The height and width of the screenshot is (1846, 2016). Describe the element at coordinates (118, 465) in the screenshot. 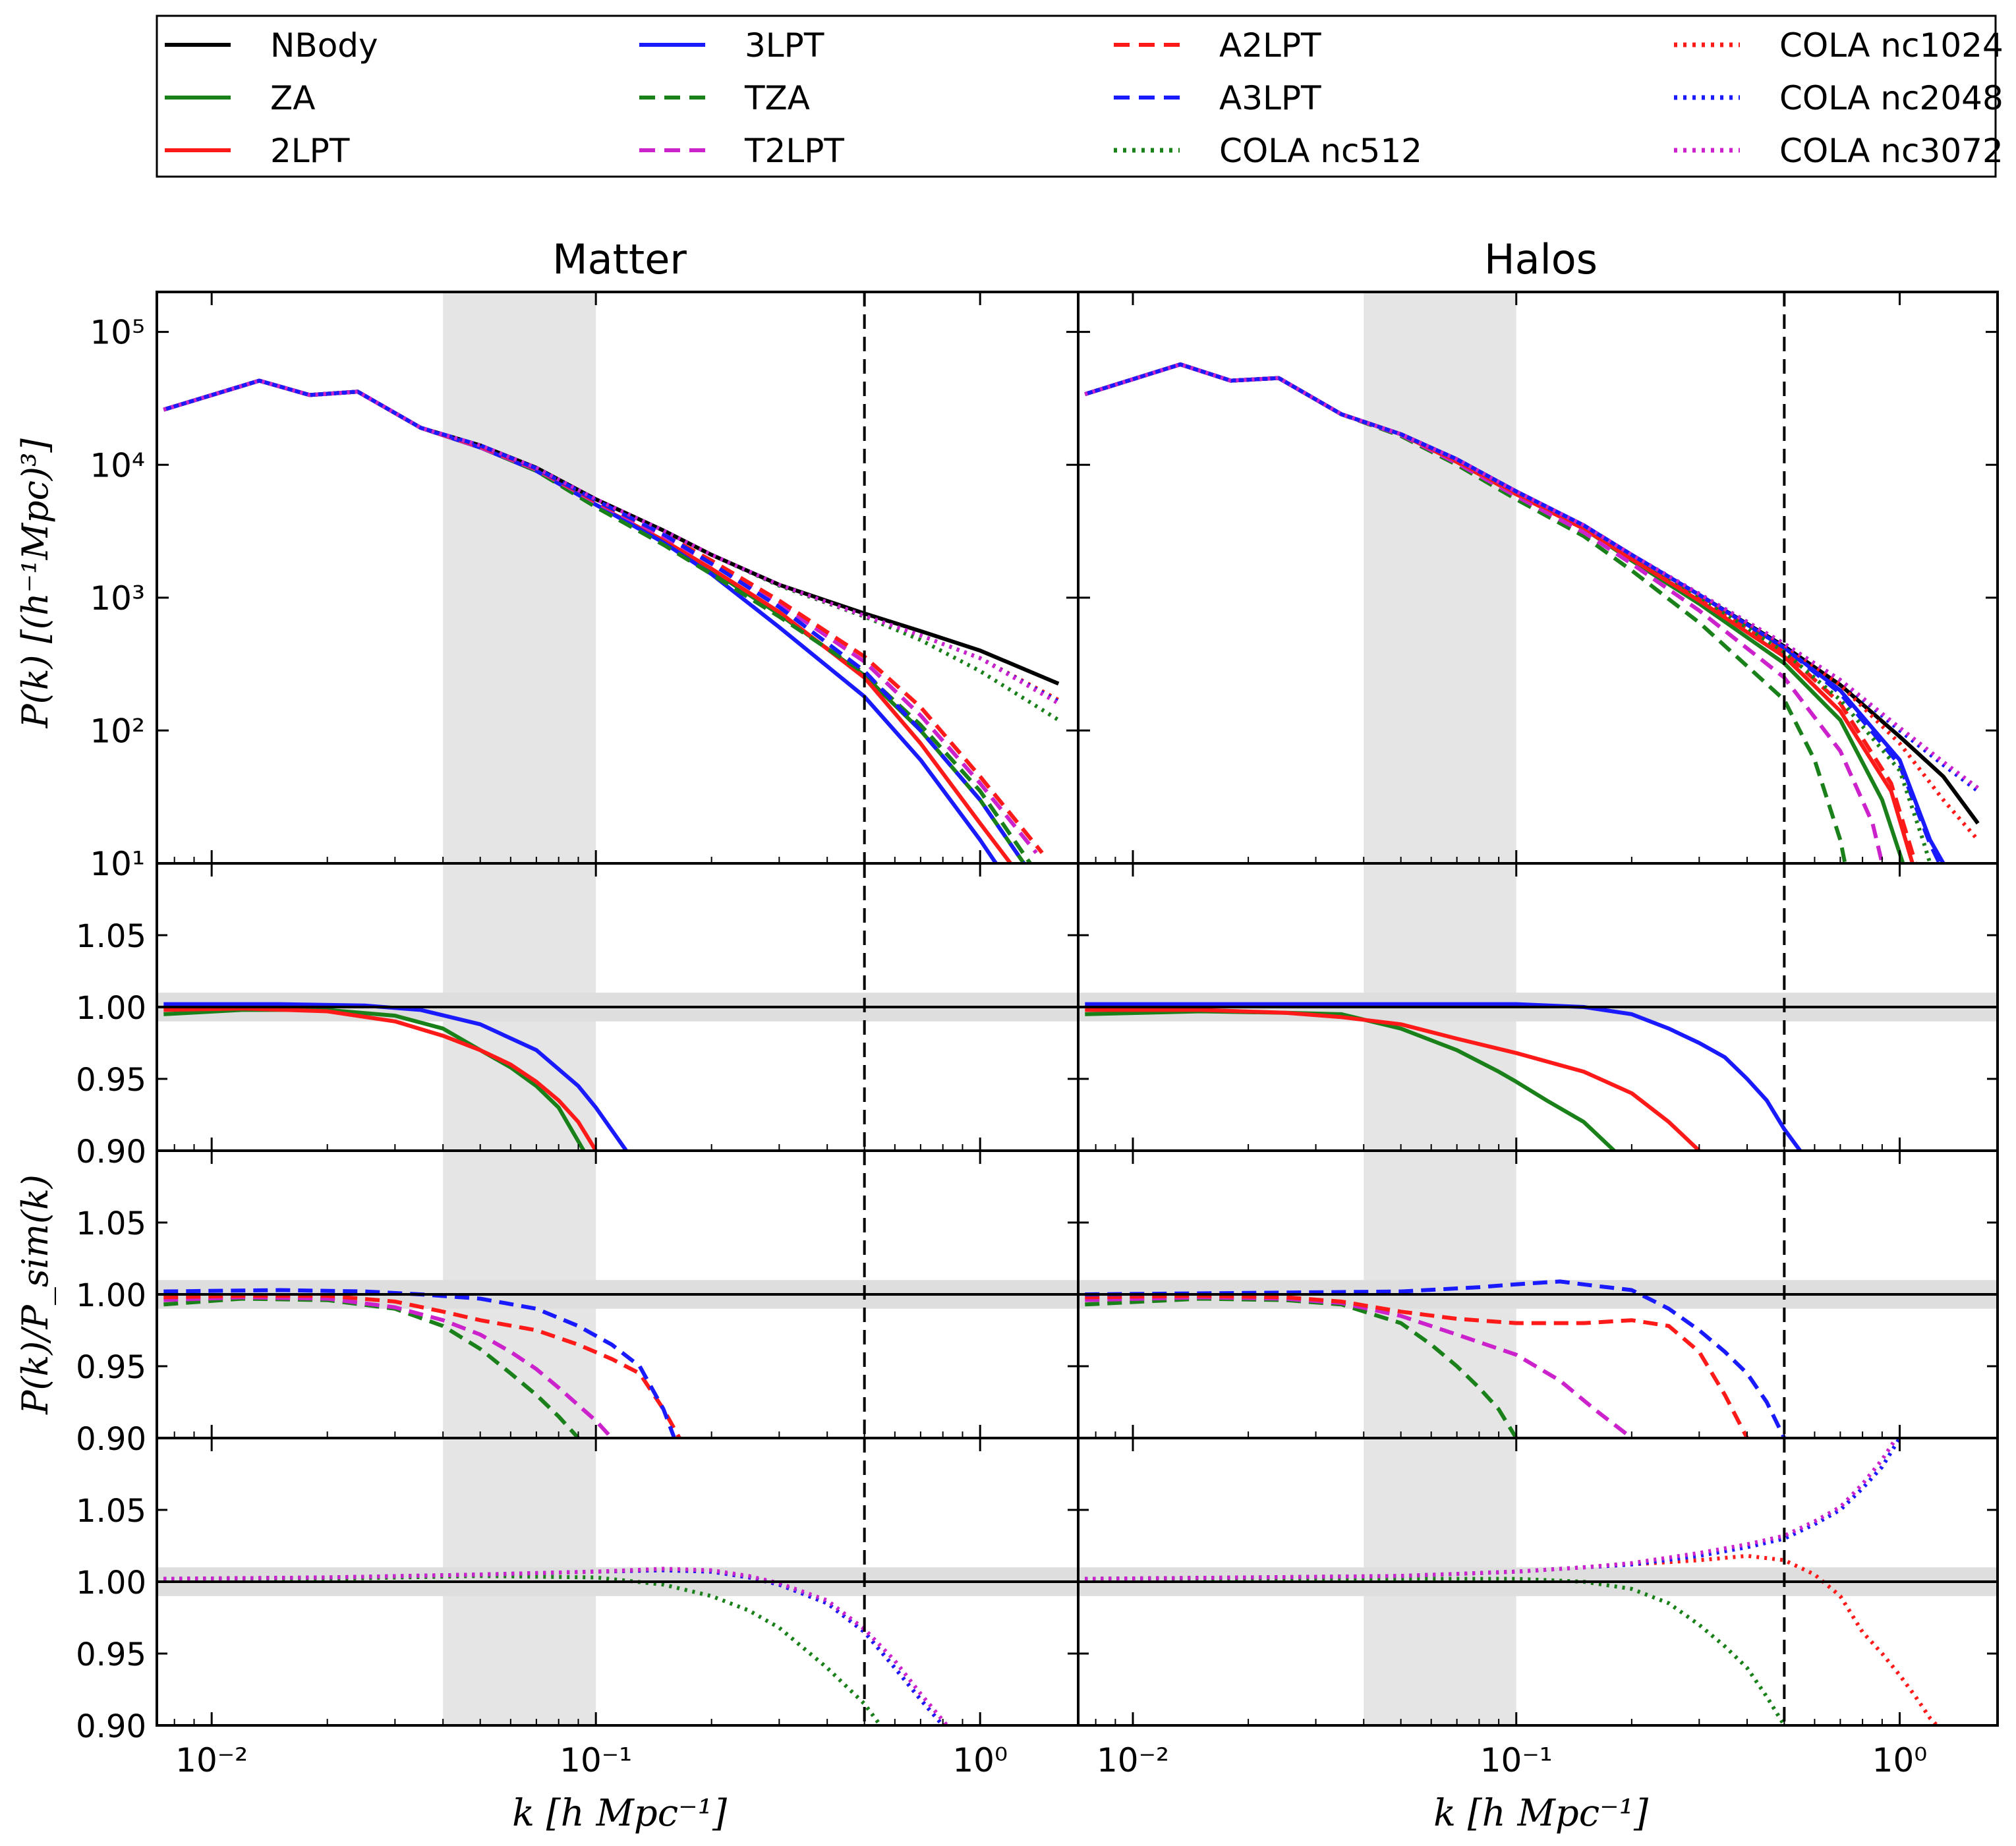

I see `y-tick-label: 10⁴` at that location.